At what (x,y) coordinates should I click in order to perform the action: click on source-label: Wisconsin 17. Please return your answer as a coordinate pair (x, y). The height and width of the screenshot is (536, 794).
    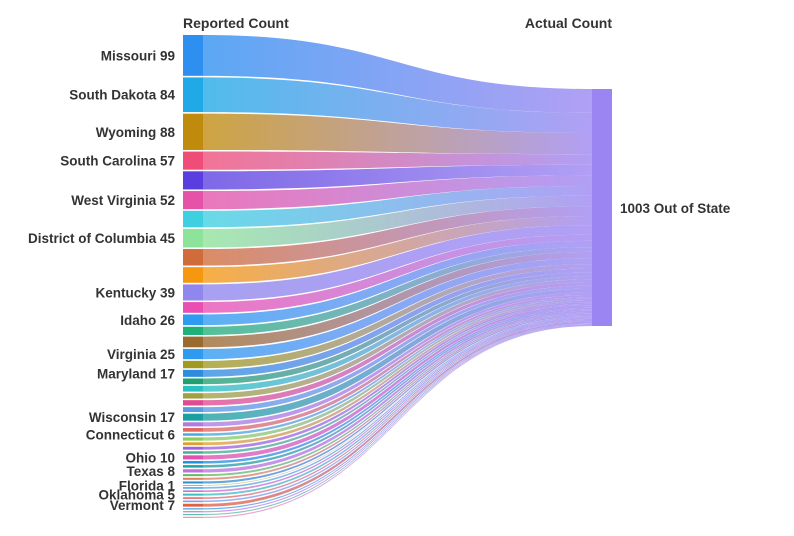
    Looking at the image, I should click on (132, 417).